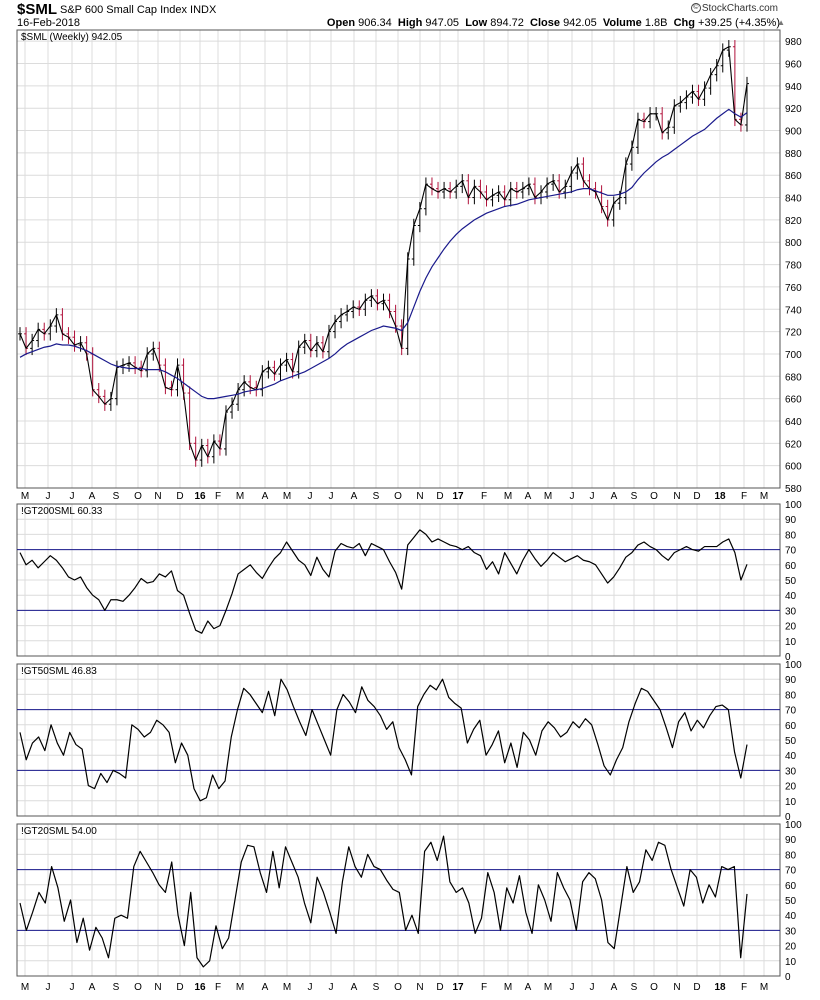 The width and height of the screenshot is (820, 1000). What do you see at coordinates (442, 23) in the screenshot?
I see `high-value: 947.05` at bounding box center [442, 23].